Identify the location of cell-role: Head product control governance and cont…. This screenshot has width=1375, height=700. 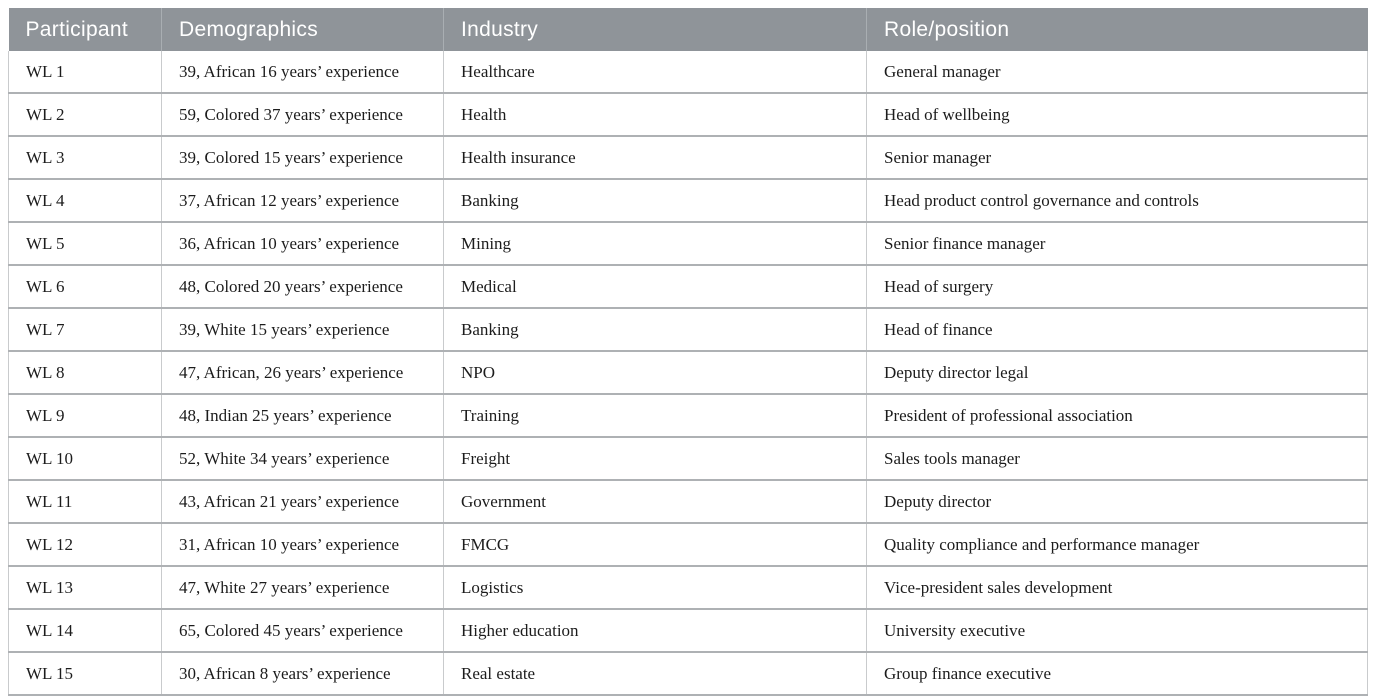
(1117, 201).